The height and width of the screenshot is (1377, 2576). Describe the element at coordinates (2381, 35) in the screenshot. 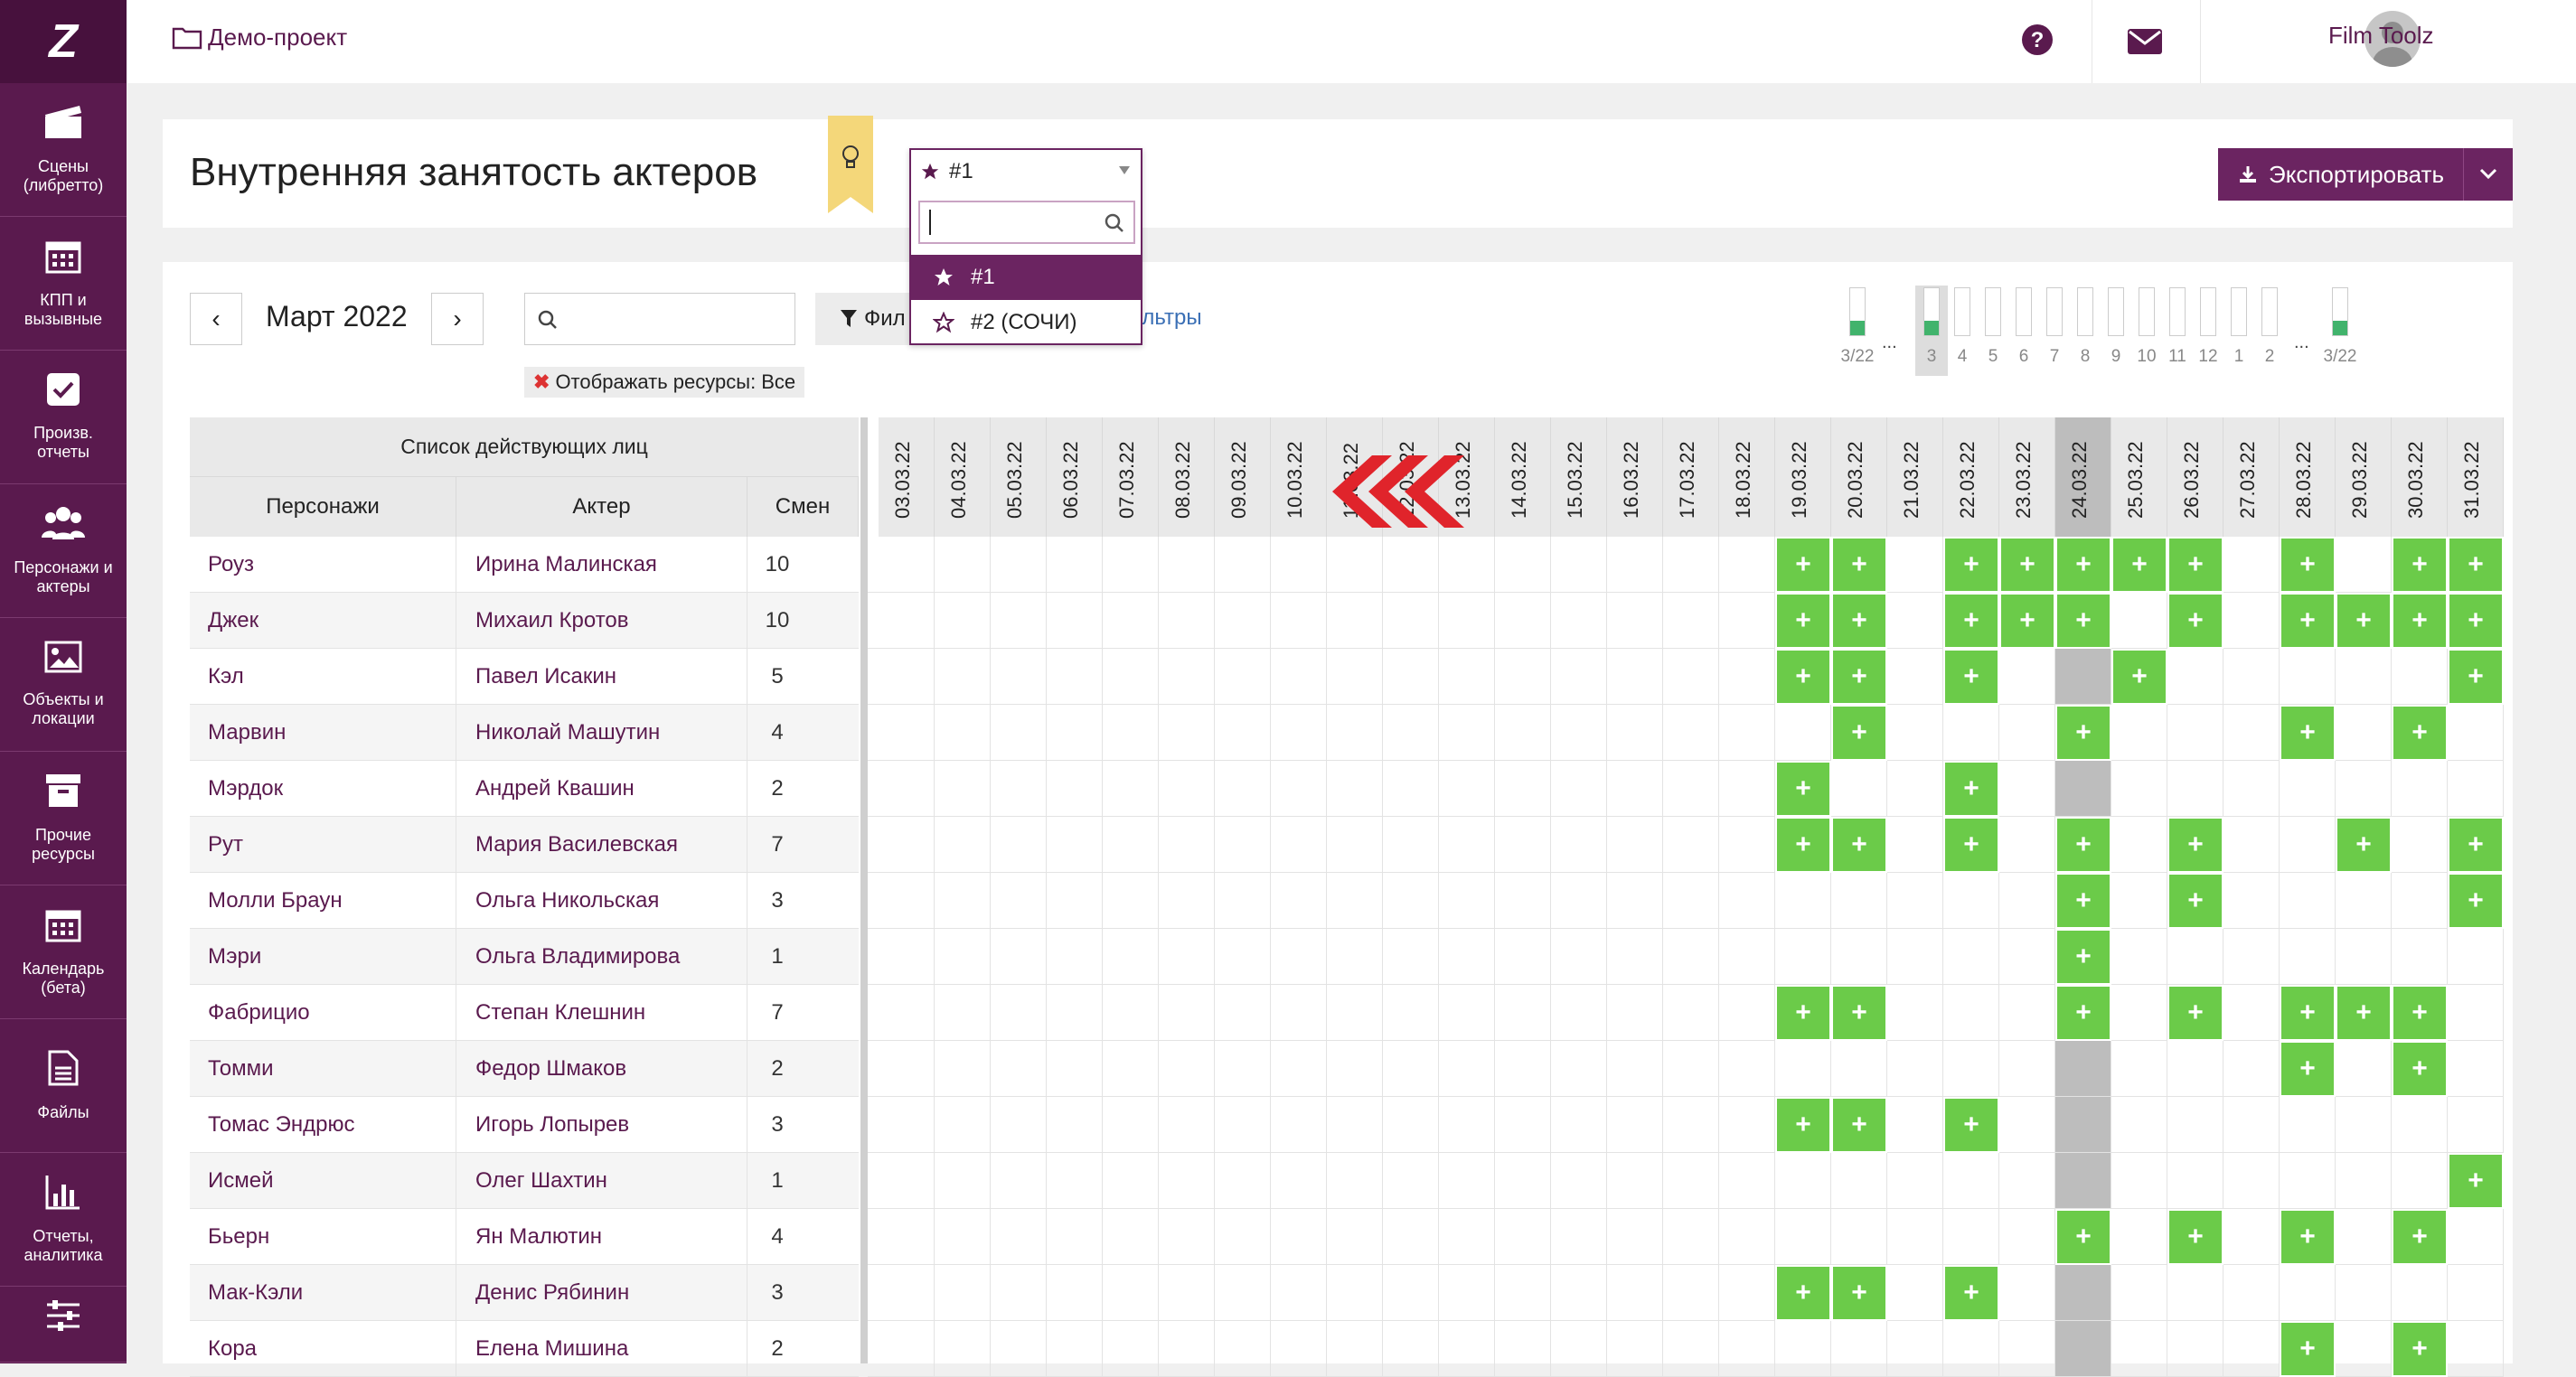

I see `user-name: Film Toolz` at that location.